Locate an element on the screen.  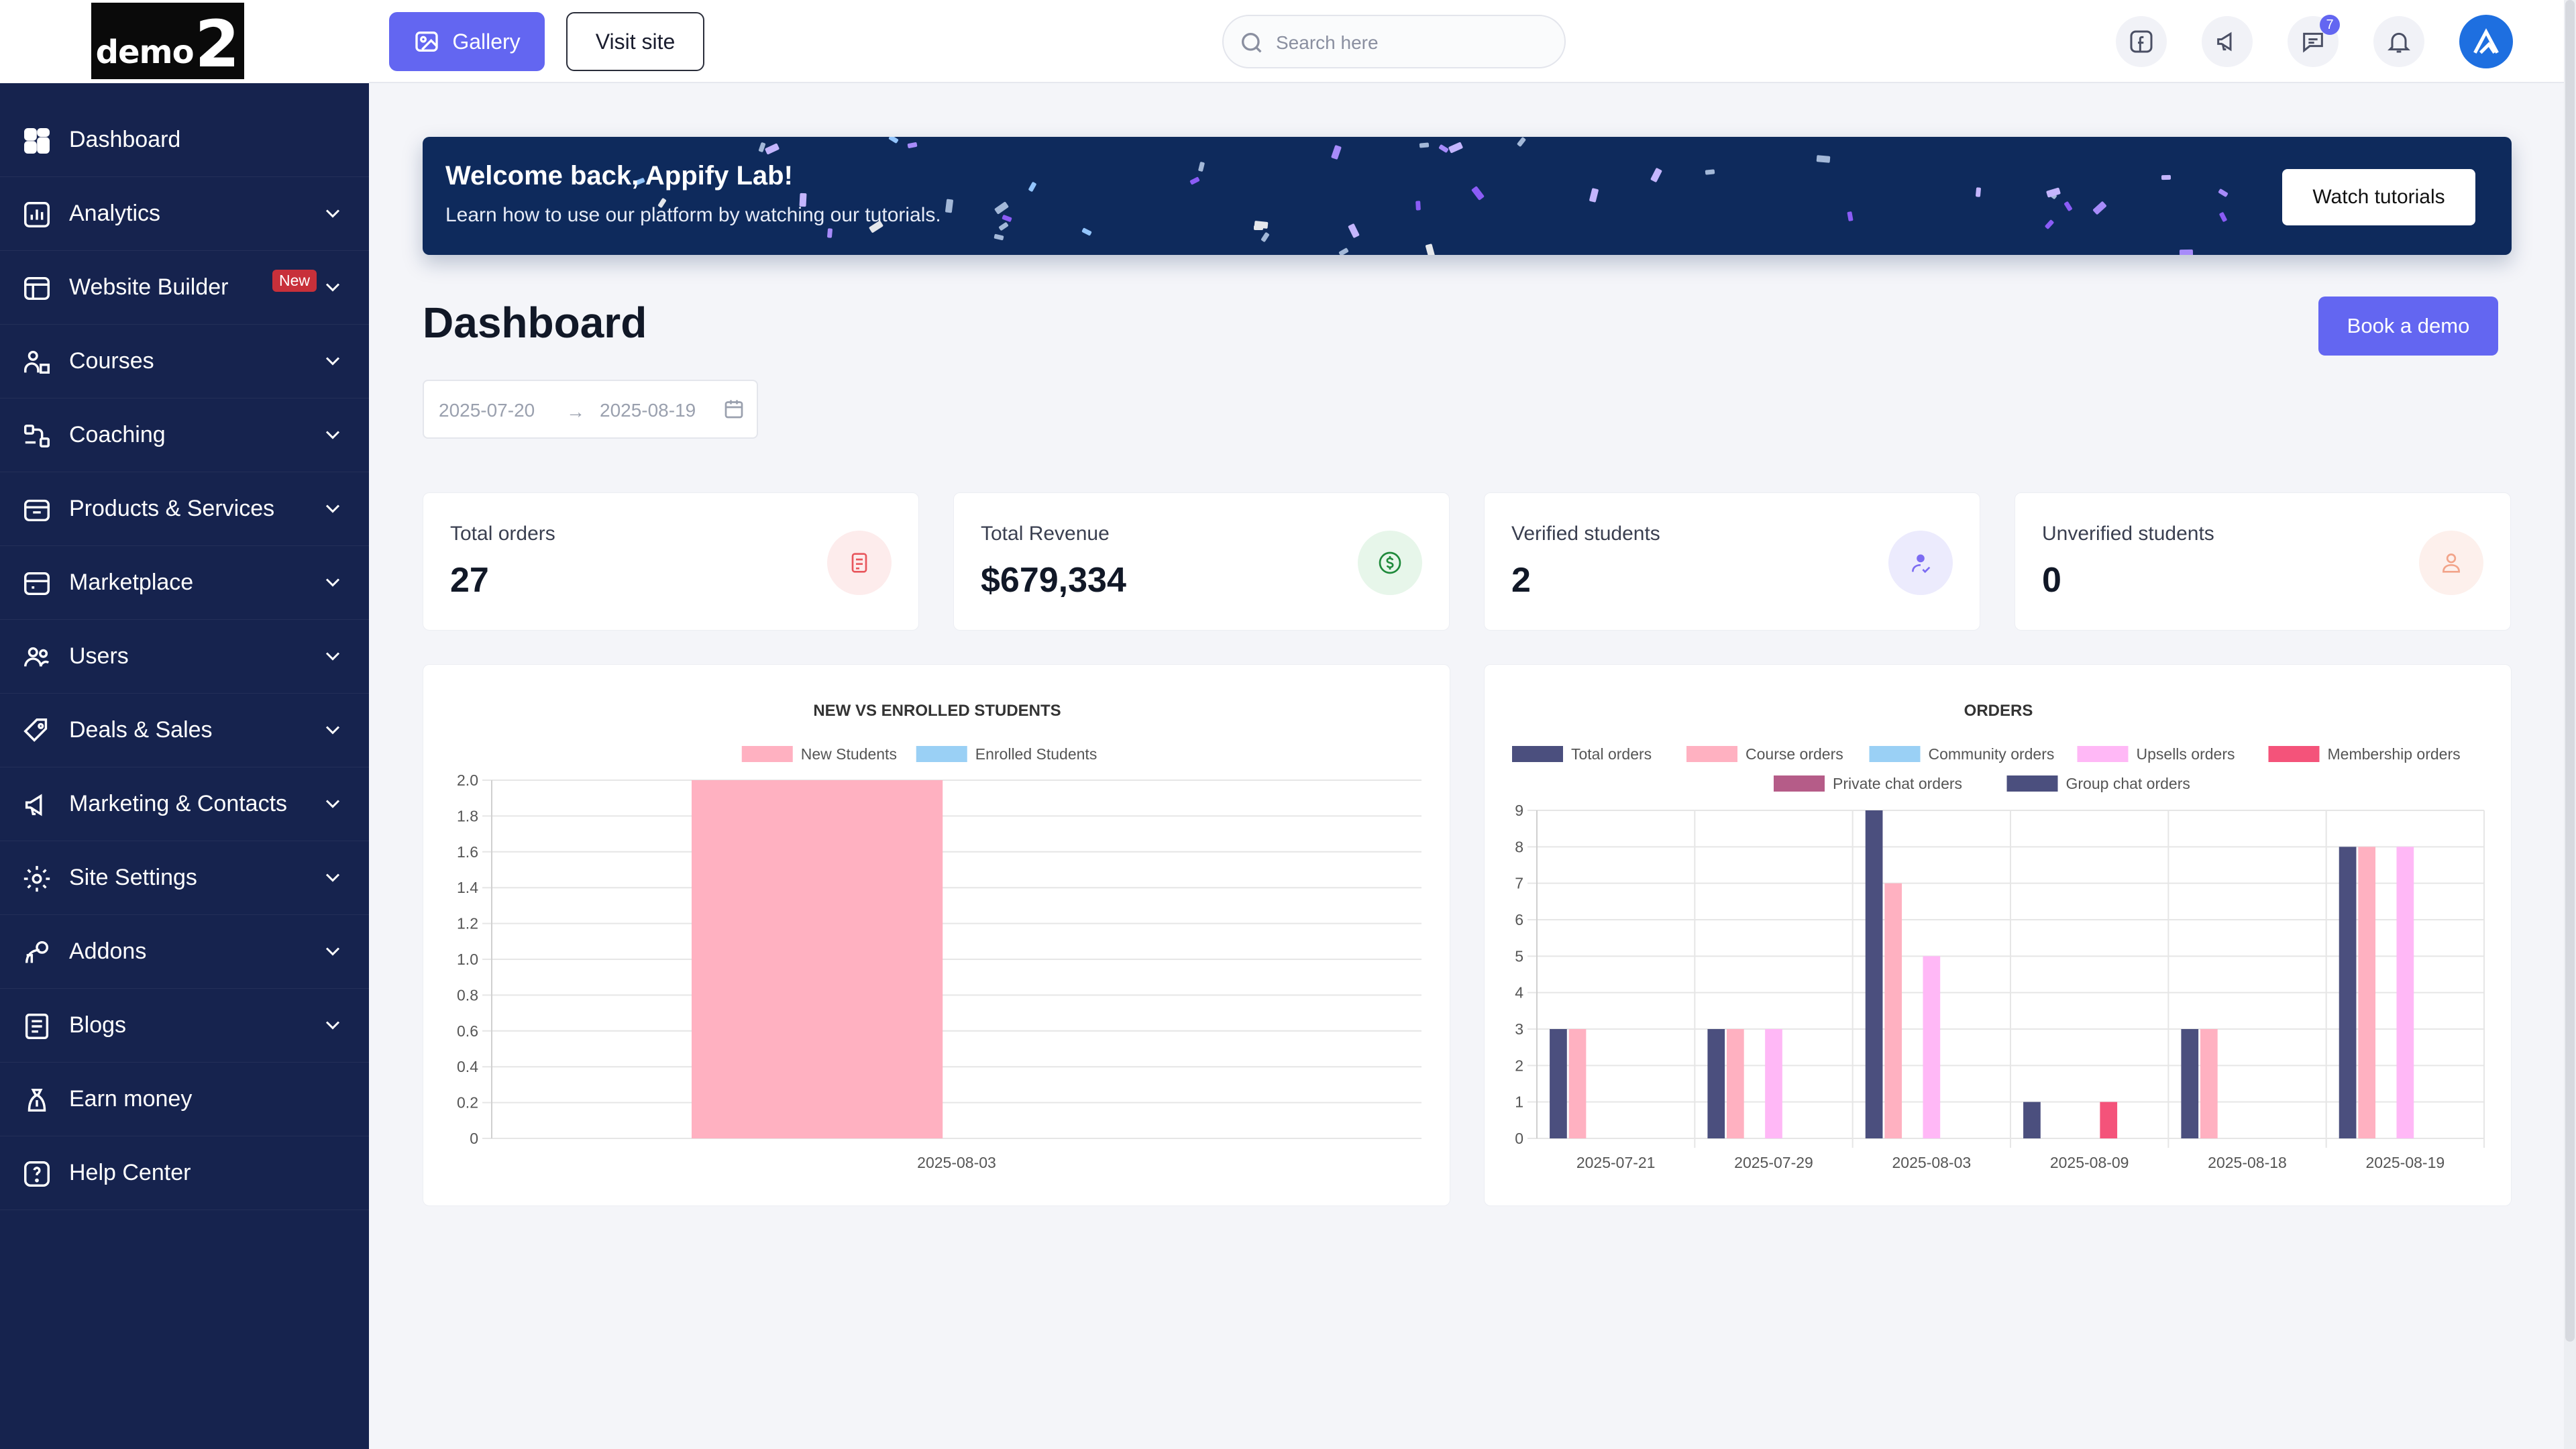
legend-item: Enrolled Students is located at coordinates (1006, 754).